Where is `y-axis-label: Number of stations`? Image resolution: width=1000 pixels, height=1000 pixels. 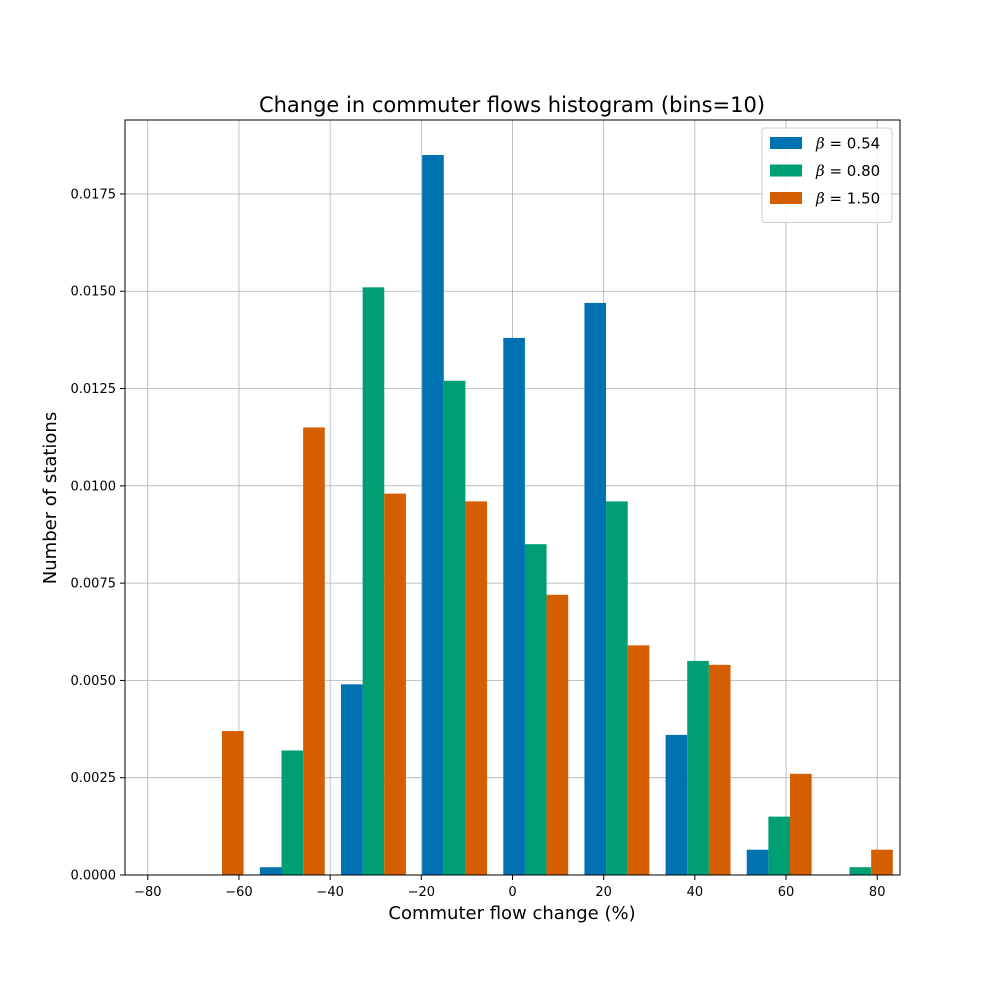
y-axis-label: Number of stations is located at coordinates (50, 498).